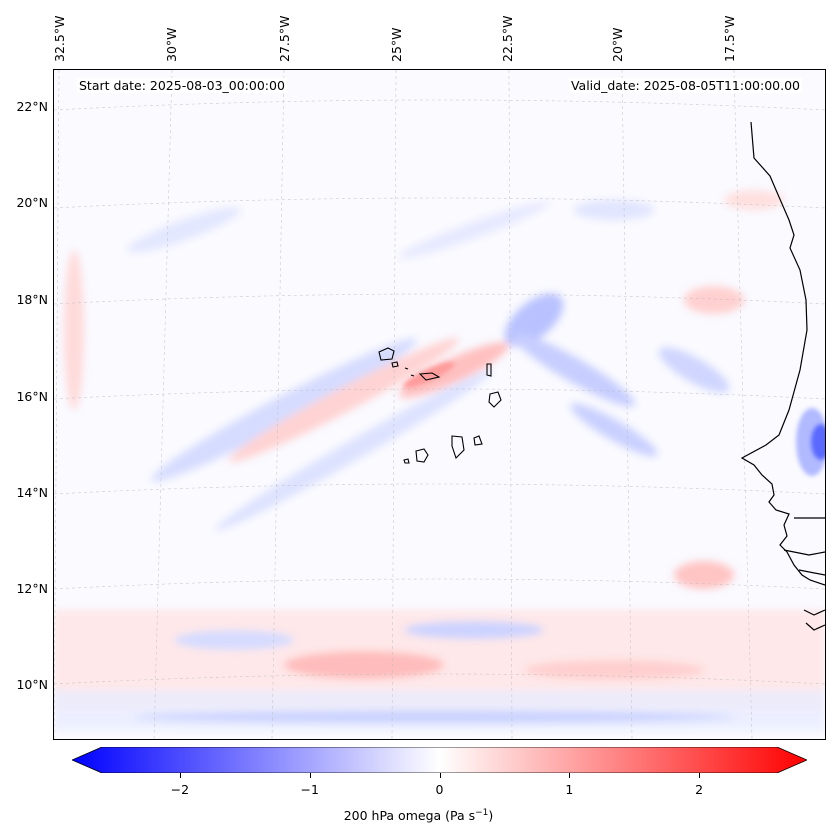 The width and height of the screenshot is (837, 839). I want to click on colorbar-tick-label: 0, so click(439, 789).